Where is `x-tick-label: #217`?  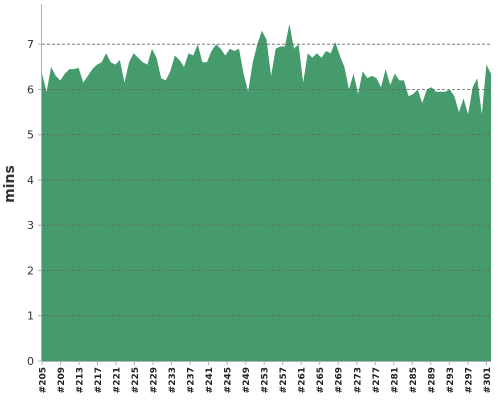 x-tick-label: #217 is located at coordinates (99, 380).